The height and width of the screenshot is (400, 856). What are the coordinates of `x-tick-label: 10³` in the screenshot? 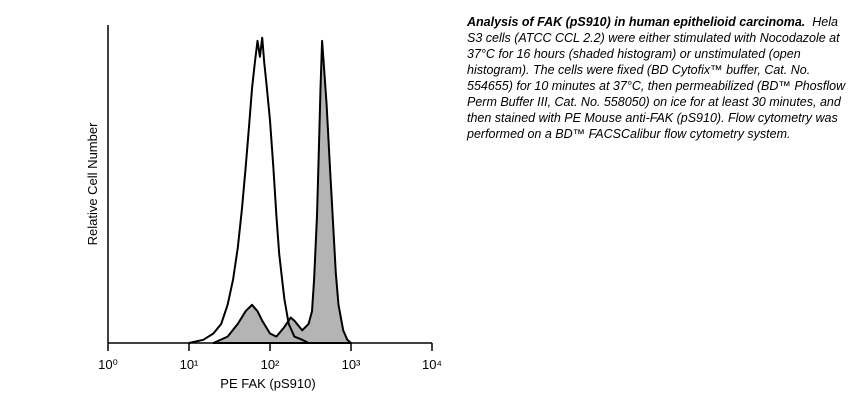 It's located at (351, 364).